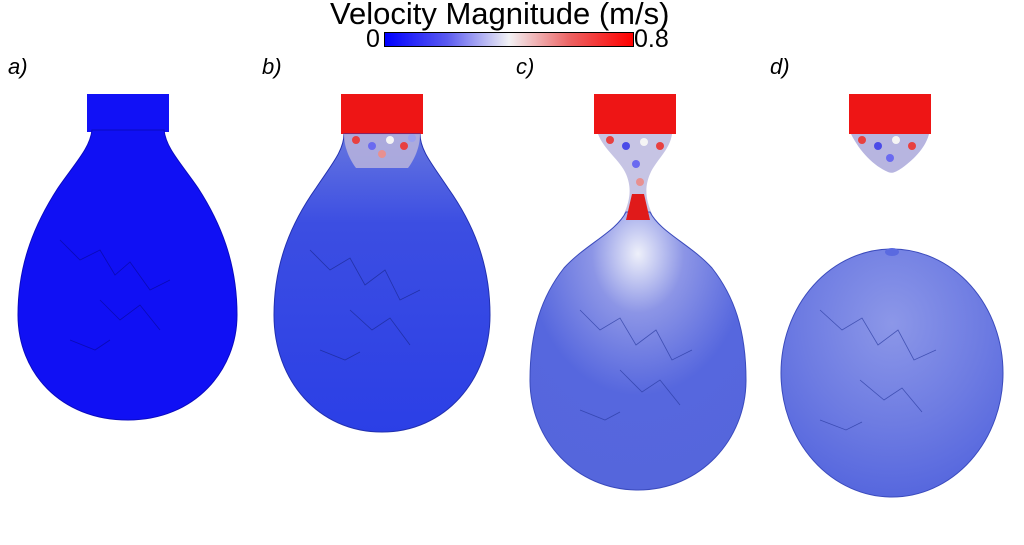  I want to click on panel-c-nozzle, so click(635, 114).